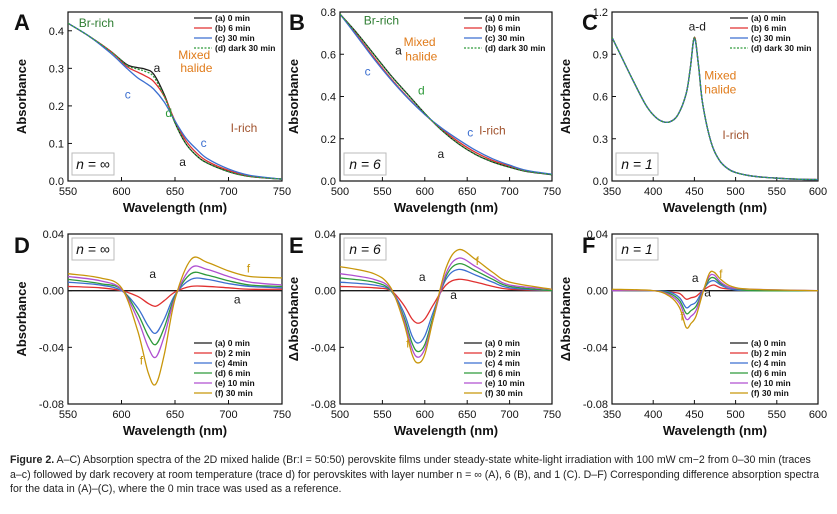 Image resolution: width=837 pixels, height=514 pixels. Describe the element at coordinates (22, 245) in the screenshot. I see `panel-letter: D` at that location.